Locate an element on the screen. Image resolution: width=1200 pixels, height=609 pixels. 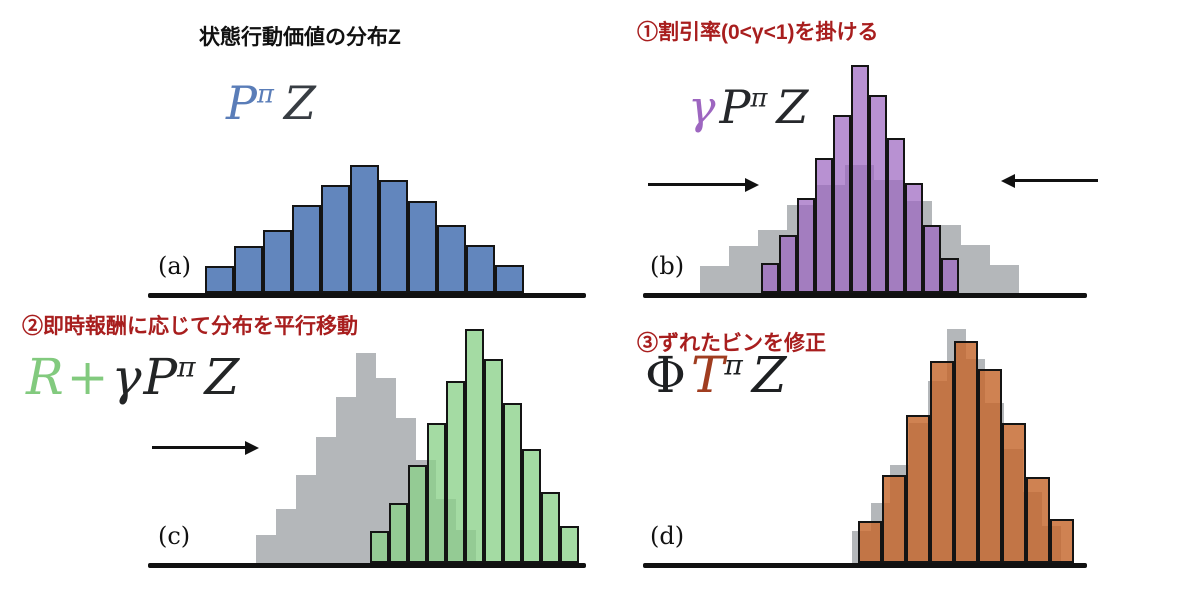
formula-symbol-d-Z: Z is located at coordinates (769, 375).